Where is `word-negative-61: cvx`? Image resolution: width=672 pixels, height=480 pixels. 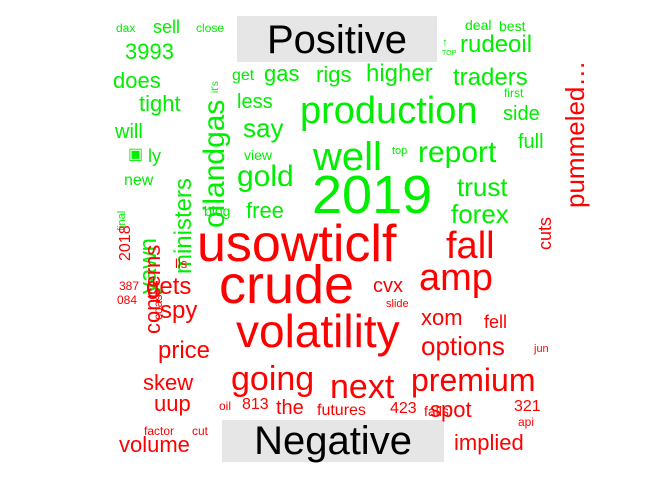
word-negative-61: cvx is located at coordinates (388, 286).